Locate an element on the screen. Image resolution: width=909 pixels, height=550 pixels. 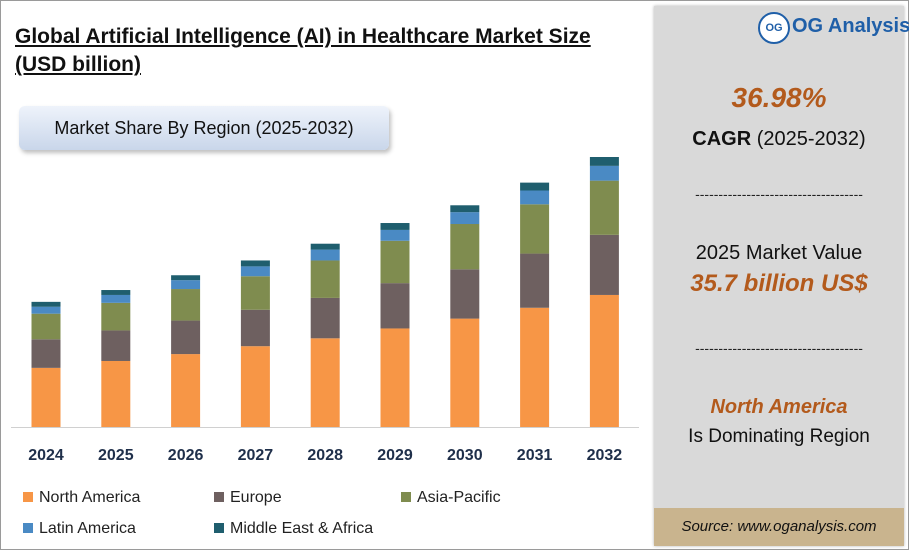
cagr-value: 36.98% is located at coordinates (779, 97).